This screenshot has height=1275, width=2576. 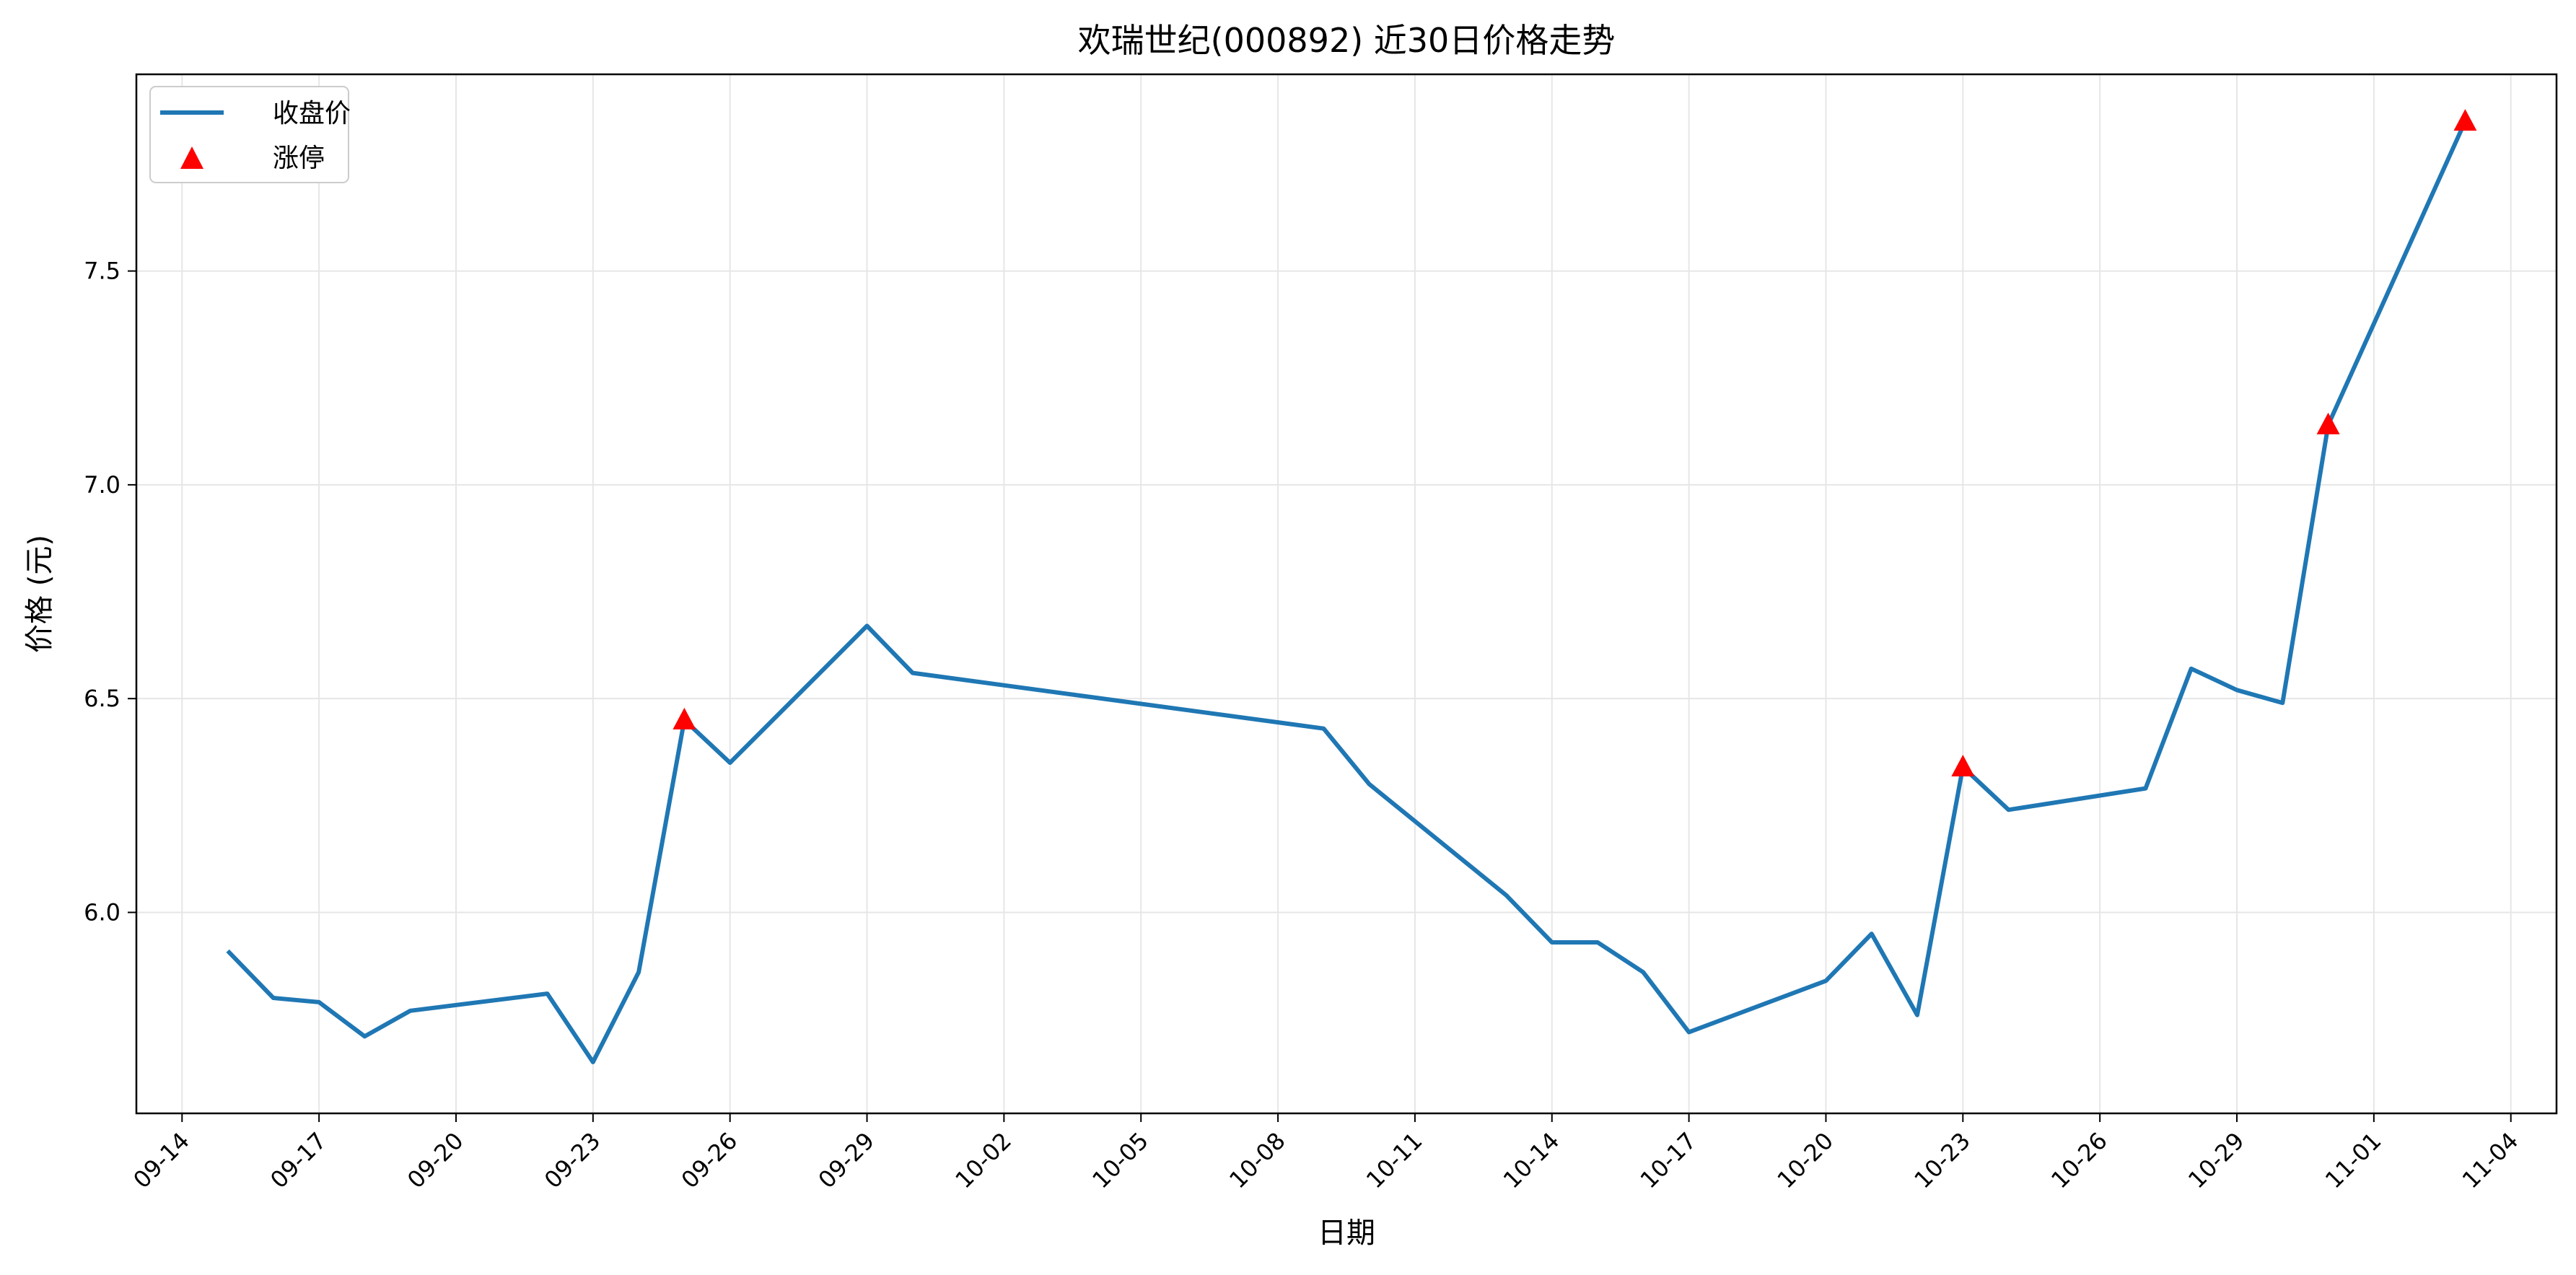 I want to click on chart-title: 欢瑞世纪(000892) 近30日价格走势, so click(x=1347, y=41).